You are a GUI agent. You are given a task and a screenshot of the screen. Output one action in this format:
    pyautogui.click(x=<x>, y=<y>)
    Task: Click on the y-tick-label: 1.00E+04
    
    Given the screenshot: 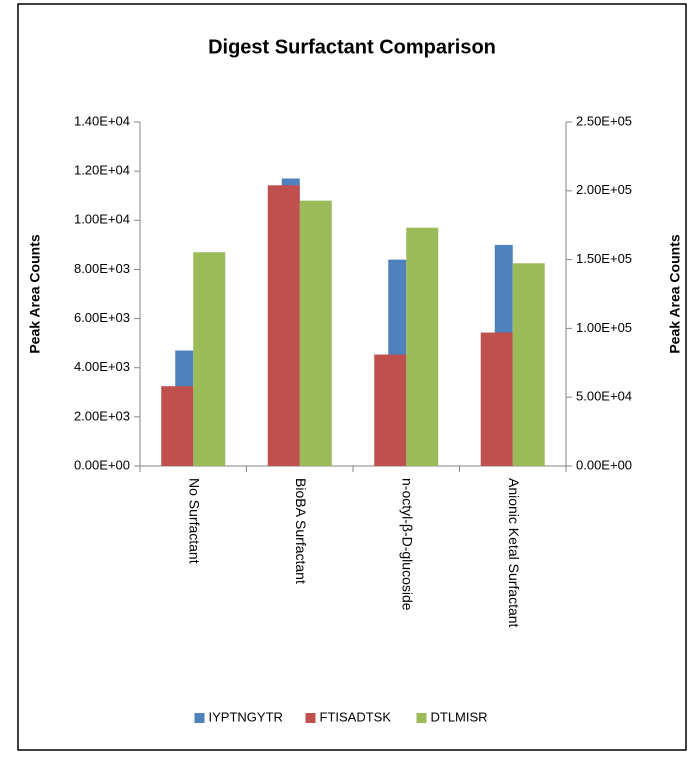 What is the action you would take?
    pyautogui.click(x=102, y=219)
    